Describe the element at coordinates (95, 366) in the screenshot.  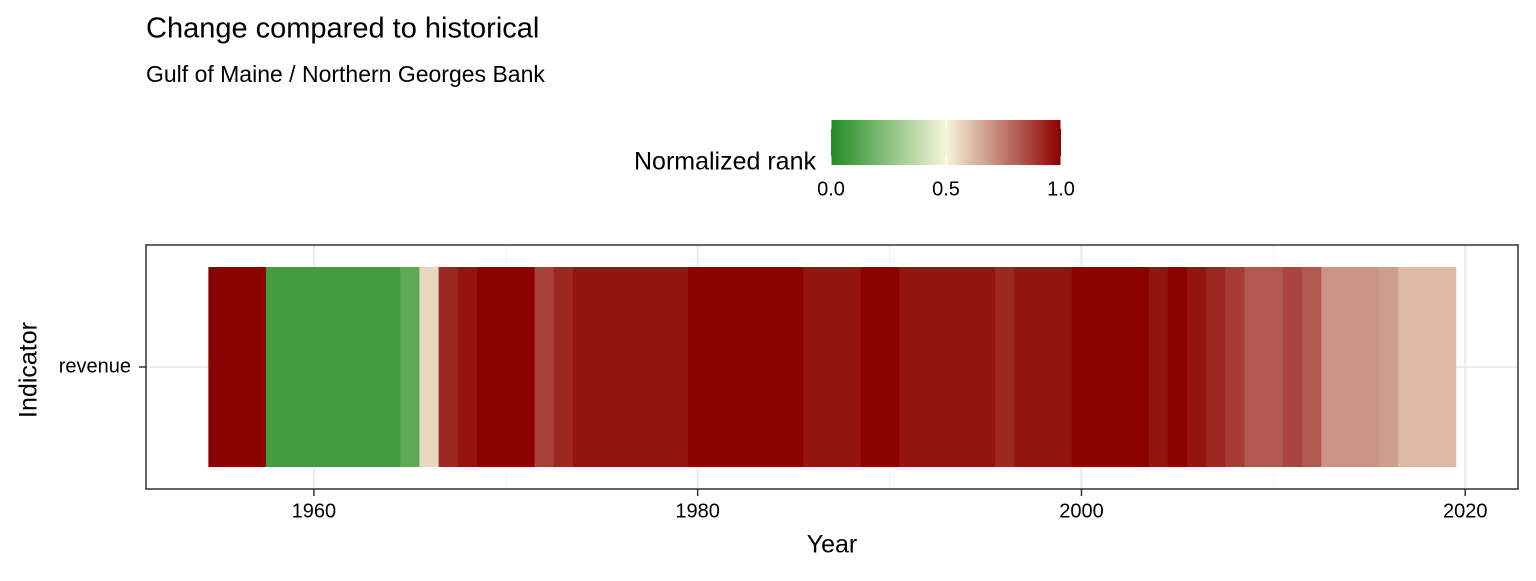
I see `y-tick-label: revenue` at that location.